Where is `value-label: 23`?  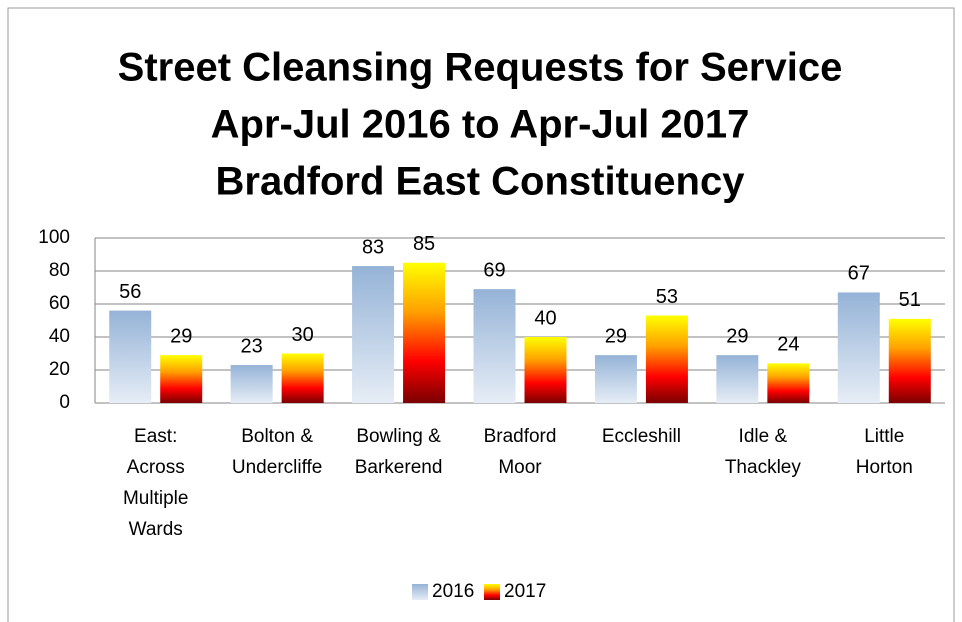 value-label: 23 is located at coordinates (252, 346).